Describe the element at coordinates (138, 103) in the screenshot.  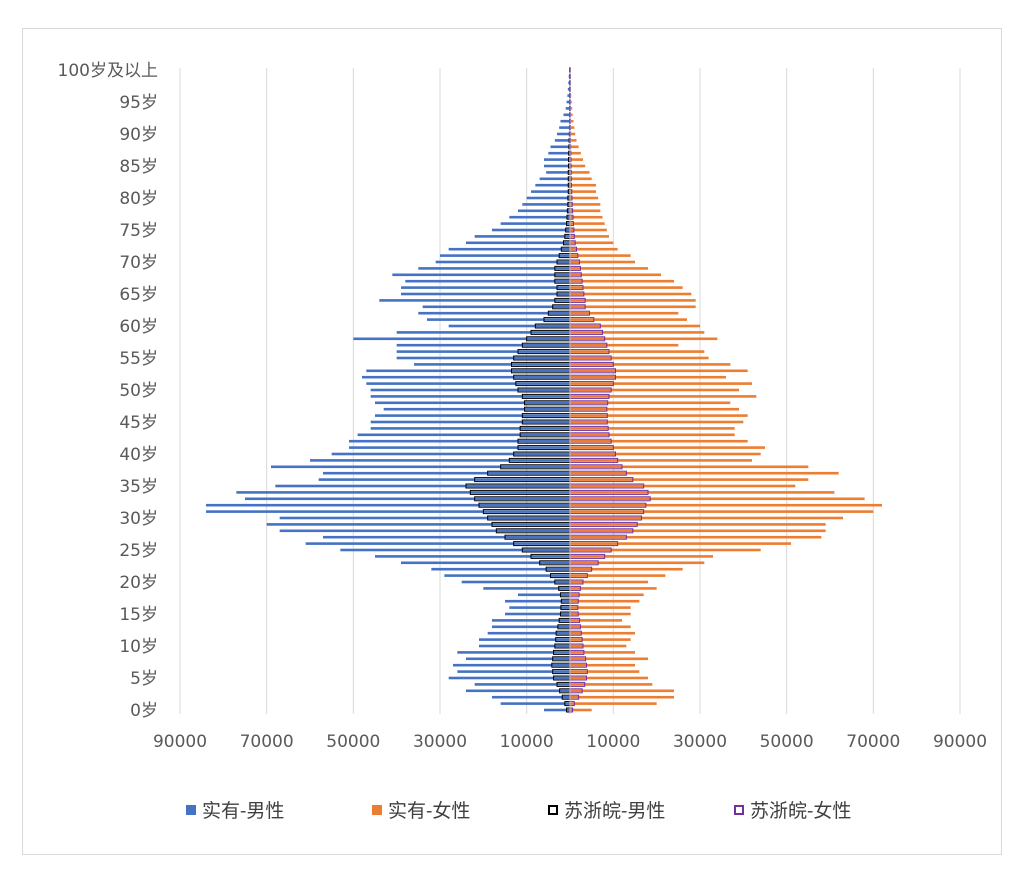
I see `y-tick-label: 95岁` at that location.